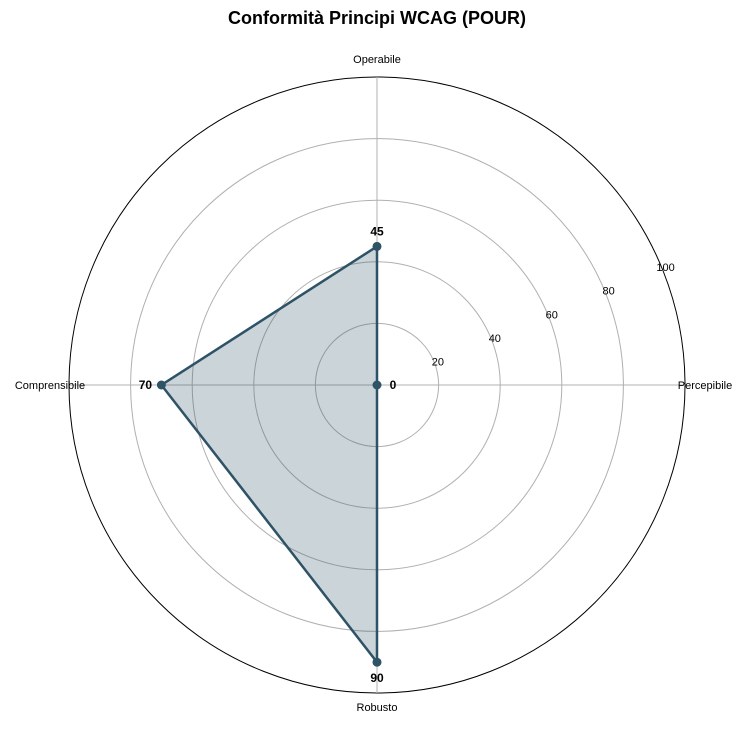 The height and width of the screenshot is (733, 746). Describe the element at coordinates (377, 246) in the screenshot. I see `data-point-operabile` at that location.